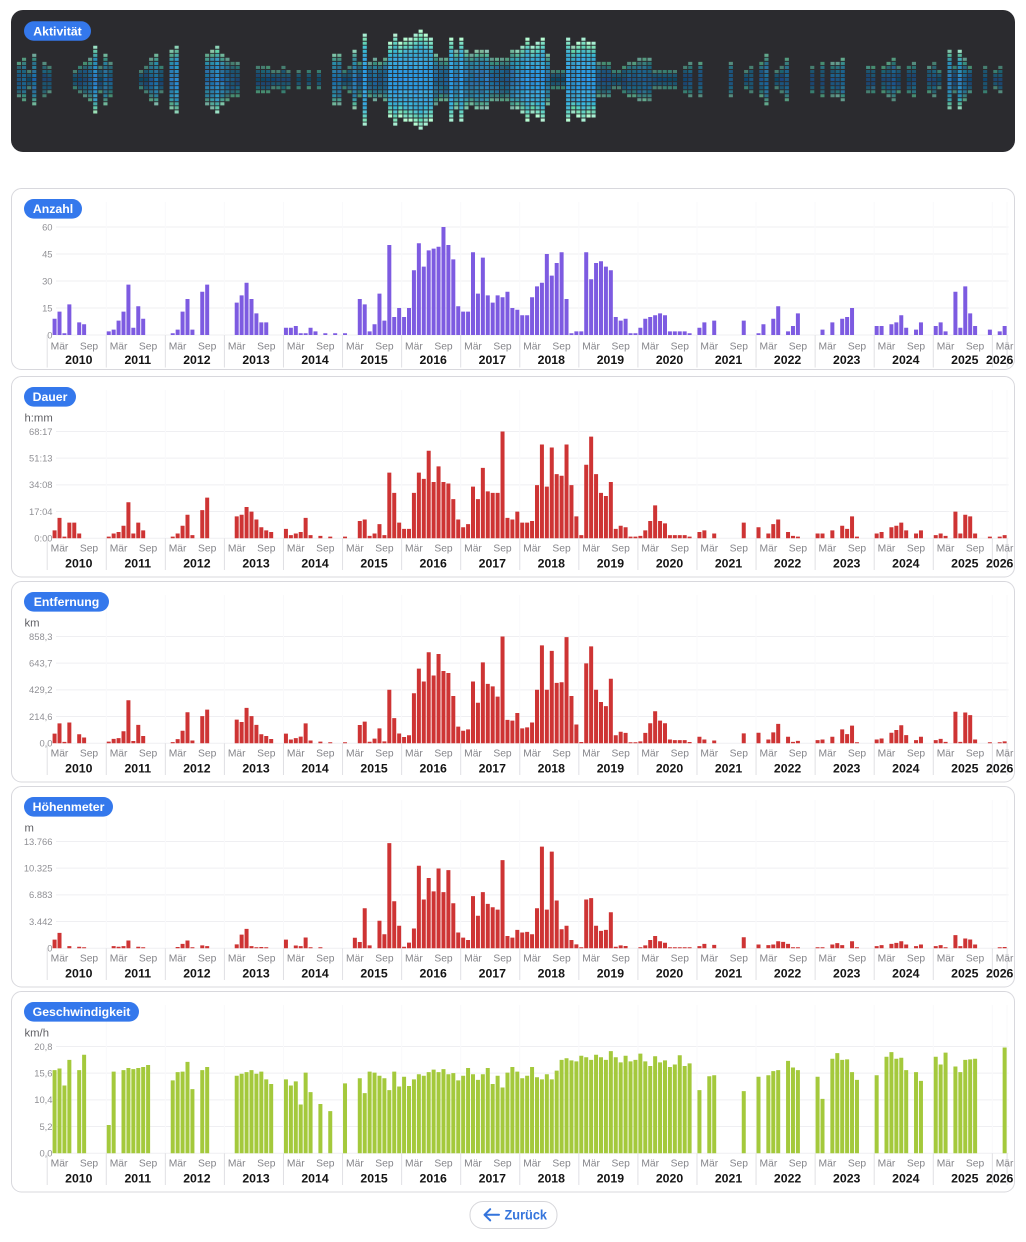 The width and height of the screenshot is (1026, 1242). Describe the element at coordinates (43, 1072) in the screenshot. I see `svg-text: 15,6` at that location.